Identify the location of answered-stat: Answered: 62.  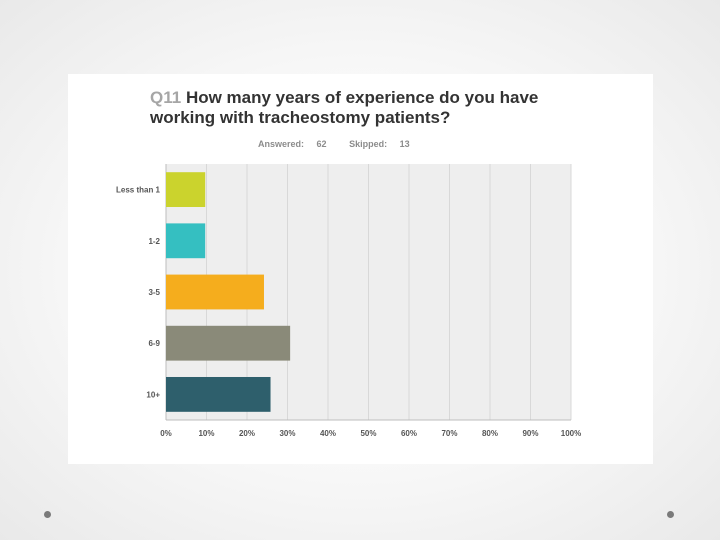
(297, 144).